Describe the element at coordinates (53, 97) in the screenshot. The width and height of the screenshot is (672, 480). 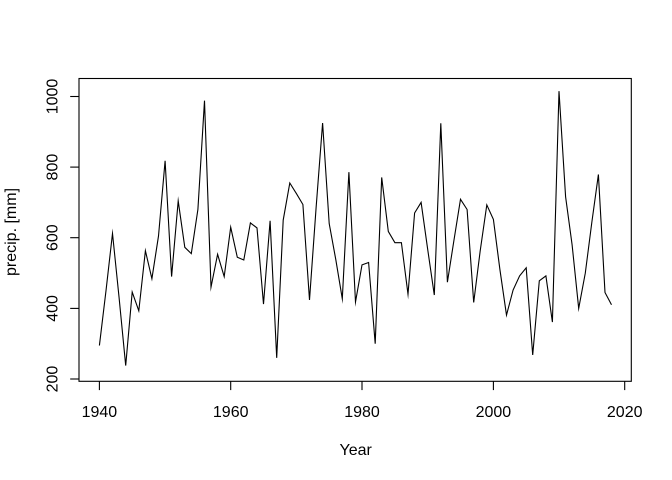
I see `svg-text: 1000` at that location.